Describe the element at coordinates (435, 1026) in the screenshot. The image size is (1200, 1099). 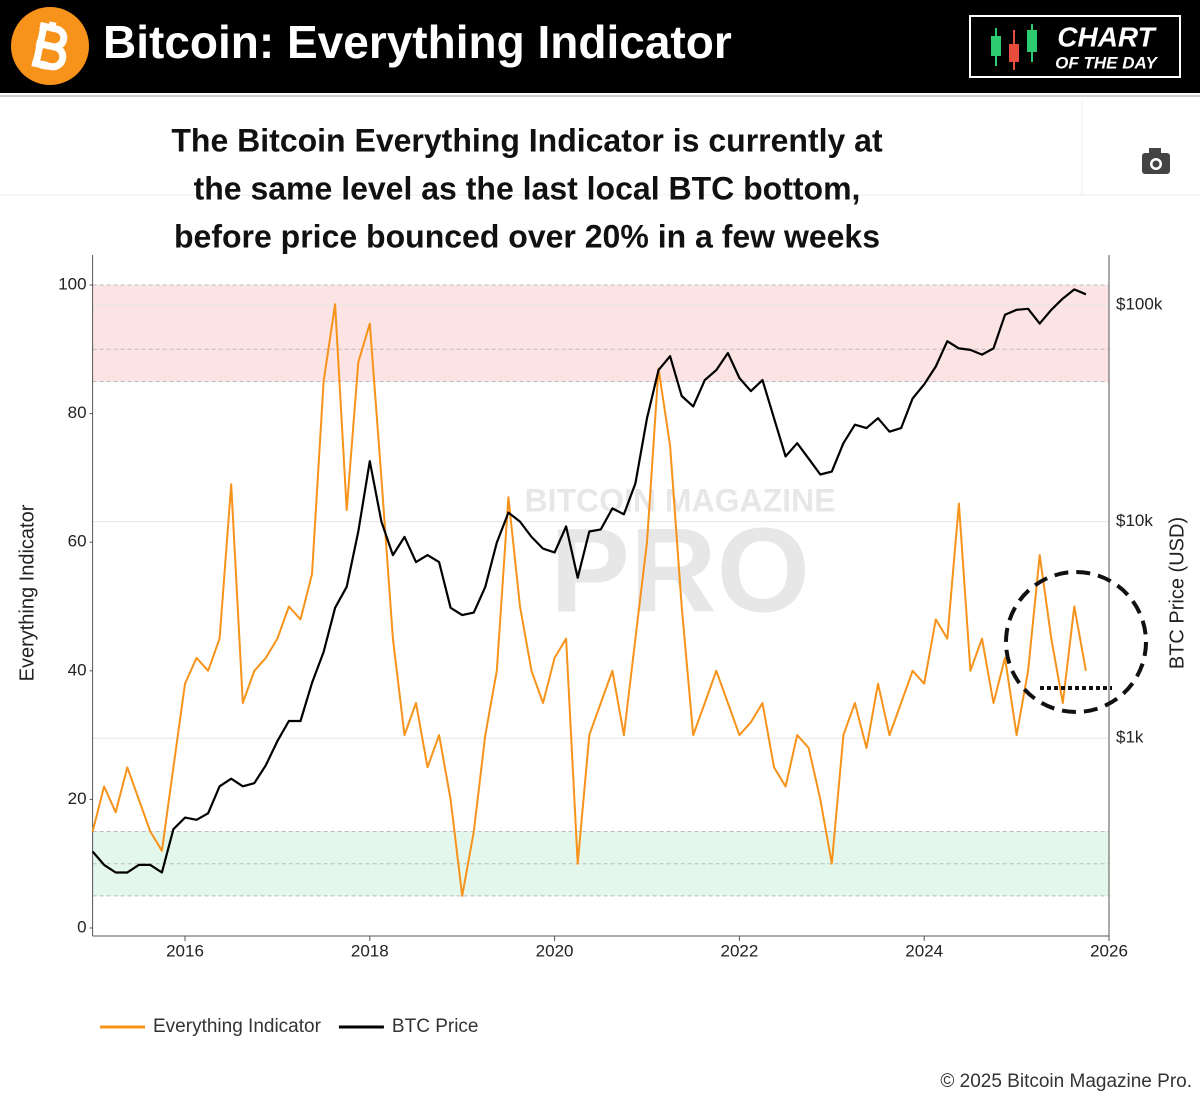
I see `legend-label: BTC Price` at that location.